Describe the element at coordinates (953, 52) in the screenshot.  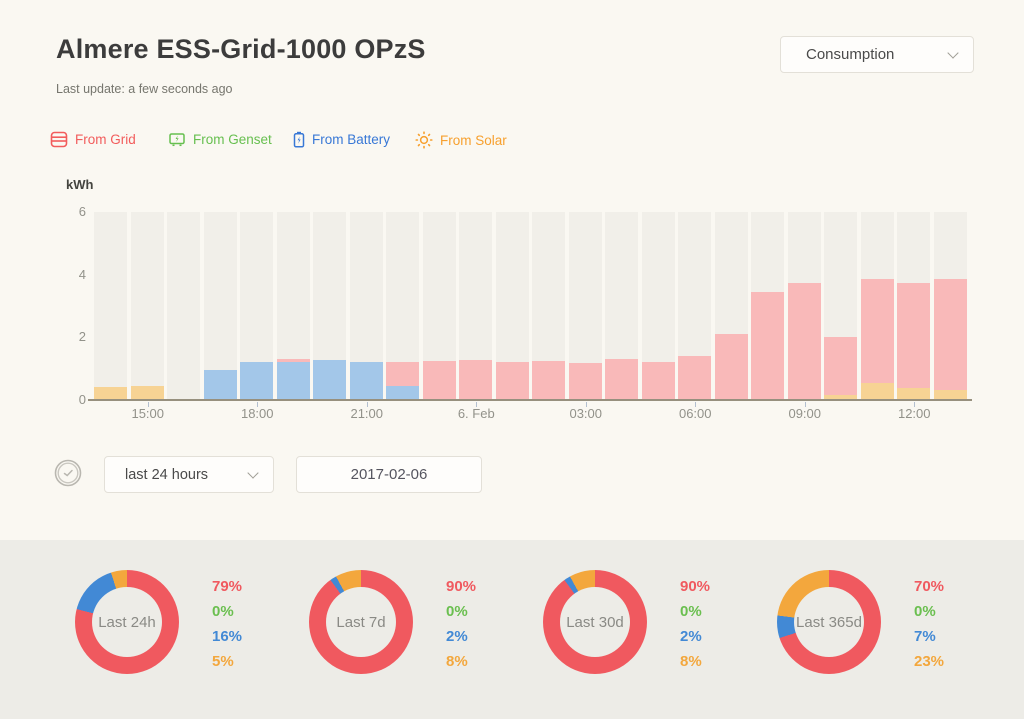
I see `chevron-down-icon` at that location.